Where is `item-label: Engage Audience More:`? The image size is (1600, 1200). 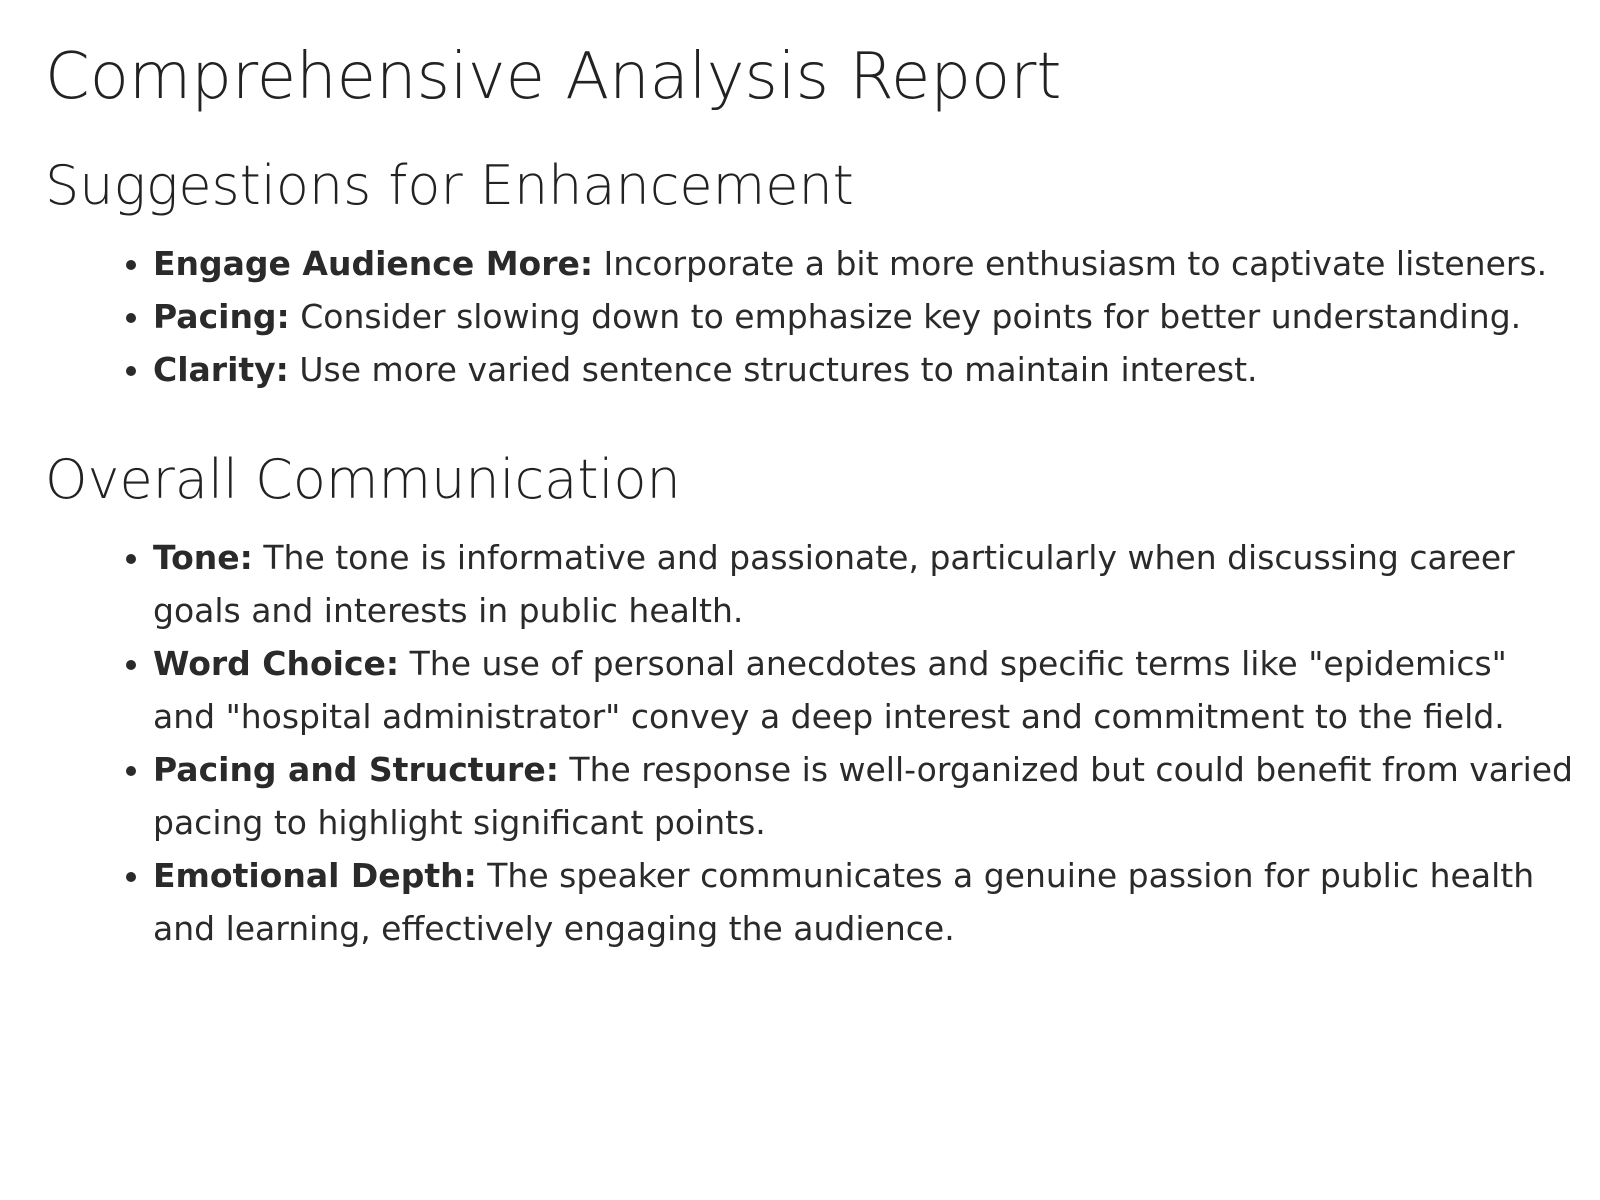
item-label: Engage Audience More: is located at coordinates (373, 263).